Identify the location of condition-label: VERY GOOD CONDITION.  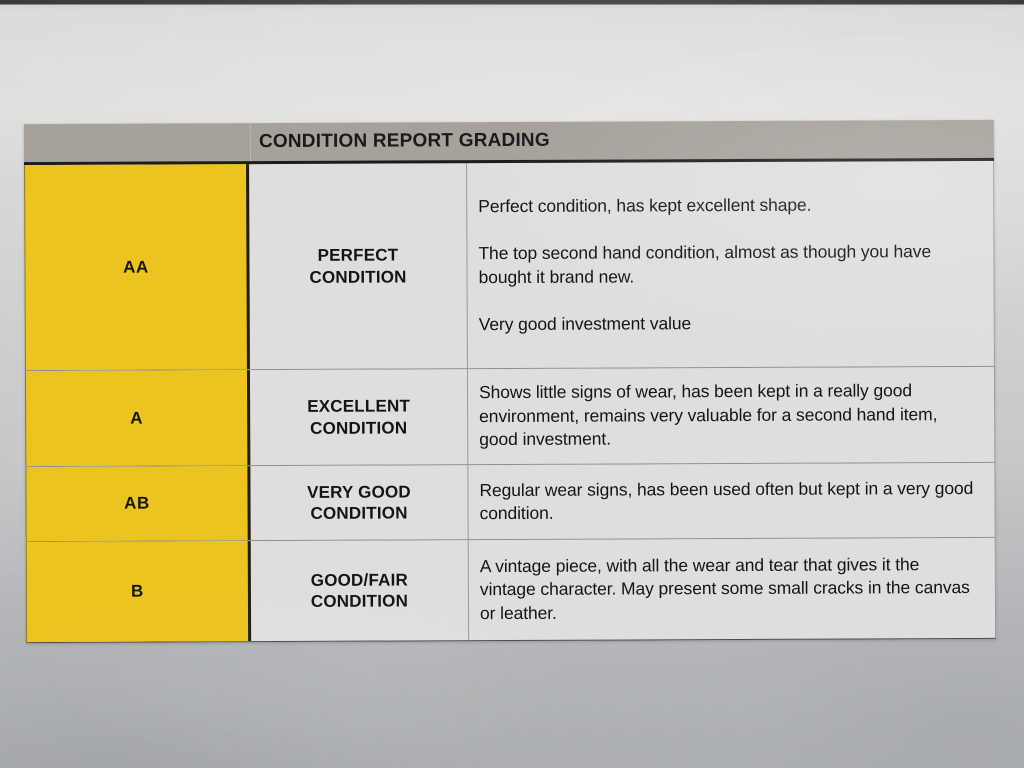
(359, 502).